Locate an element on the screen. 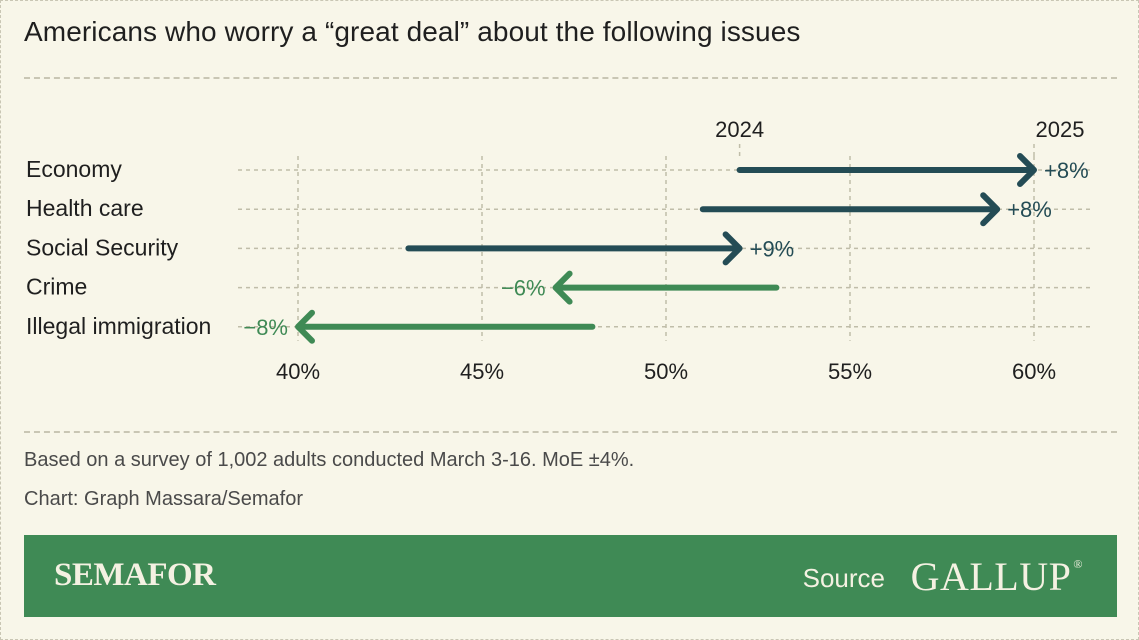  gallup-logo: GALLUP ® is located at coordinates (997, 576).